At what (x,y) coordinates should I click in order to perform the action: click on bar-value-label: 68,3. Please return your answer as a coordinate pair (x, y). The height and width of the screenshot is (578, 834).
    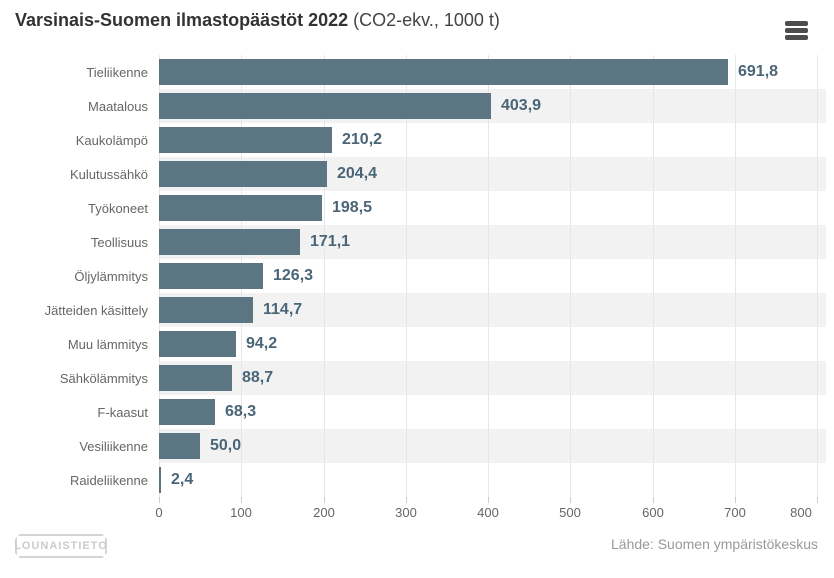
    Looking at the image, I should click on (241, 411).